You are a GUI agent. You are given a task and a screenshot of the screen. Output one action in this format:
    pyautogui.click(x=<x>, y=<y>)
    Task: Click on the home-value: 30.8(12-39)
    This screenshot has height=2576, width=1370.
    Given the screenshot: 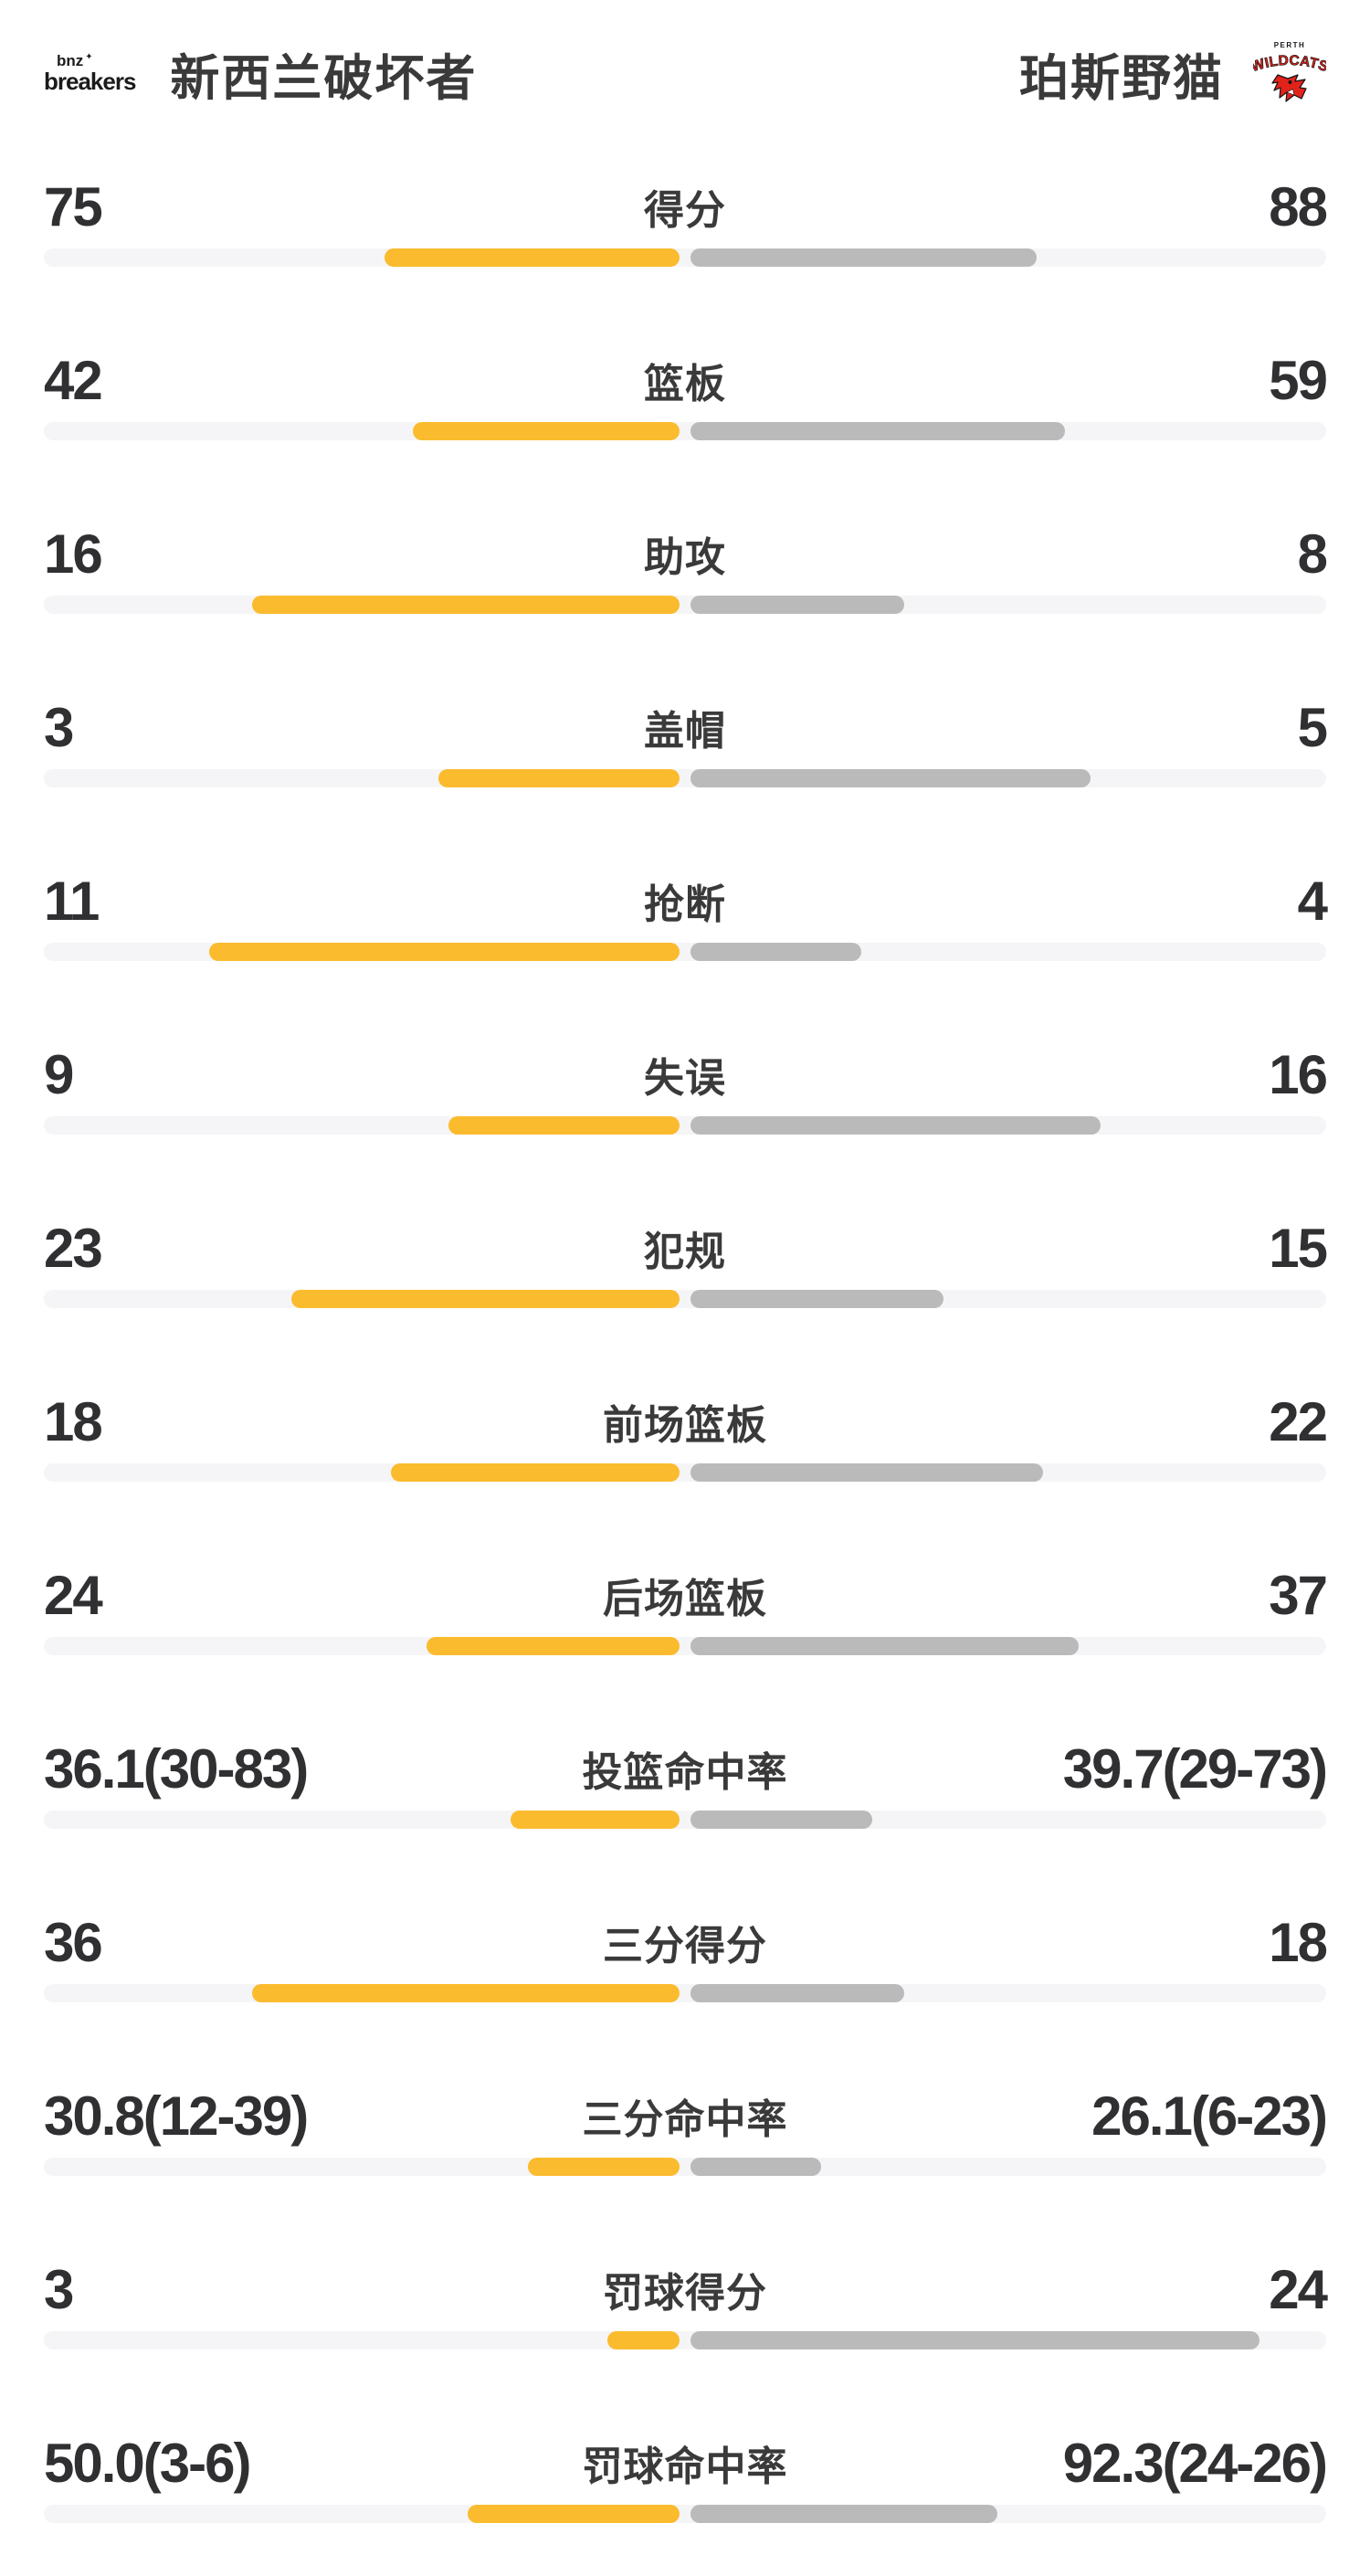 What is the action you would take?
    pyautogui.click(x=176, y=2116)
    